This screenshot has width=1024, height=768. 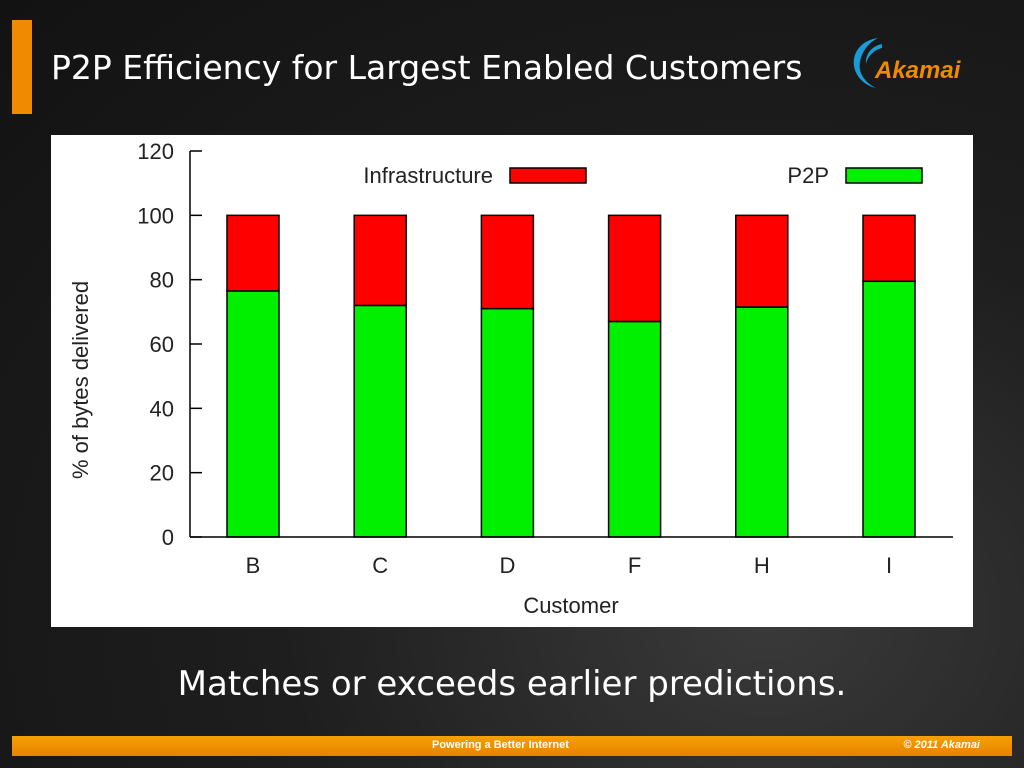 What do you see at coordinates (162, 280) in the screenshot?
I see `y-tick-label: 80` at bounding box center [162, 280].